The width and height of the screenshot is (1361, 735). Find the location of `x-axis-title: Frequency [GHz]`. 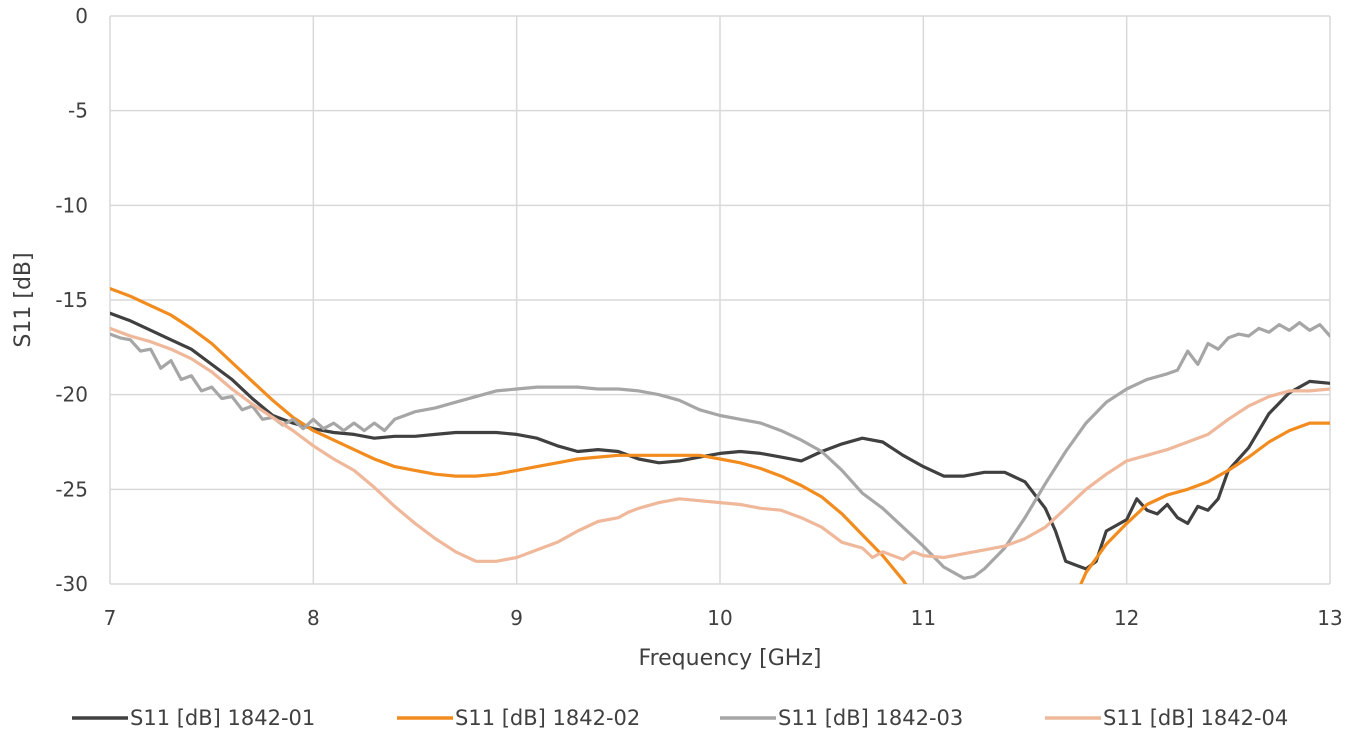

x-axis-title: Frequency [GHz] is located at coordinates (730, 658).